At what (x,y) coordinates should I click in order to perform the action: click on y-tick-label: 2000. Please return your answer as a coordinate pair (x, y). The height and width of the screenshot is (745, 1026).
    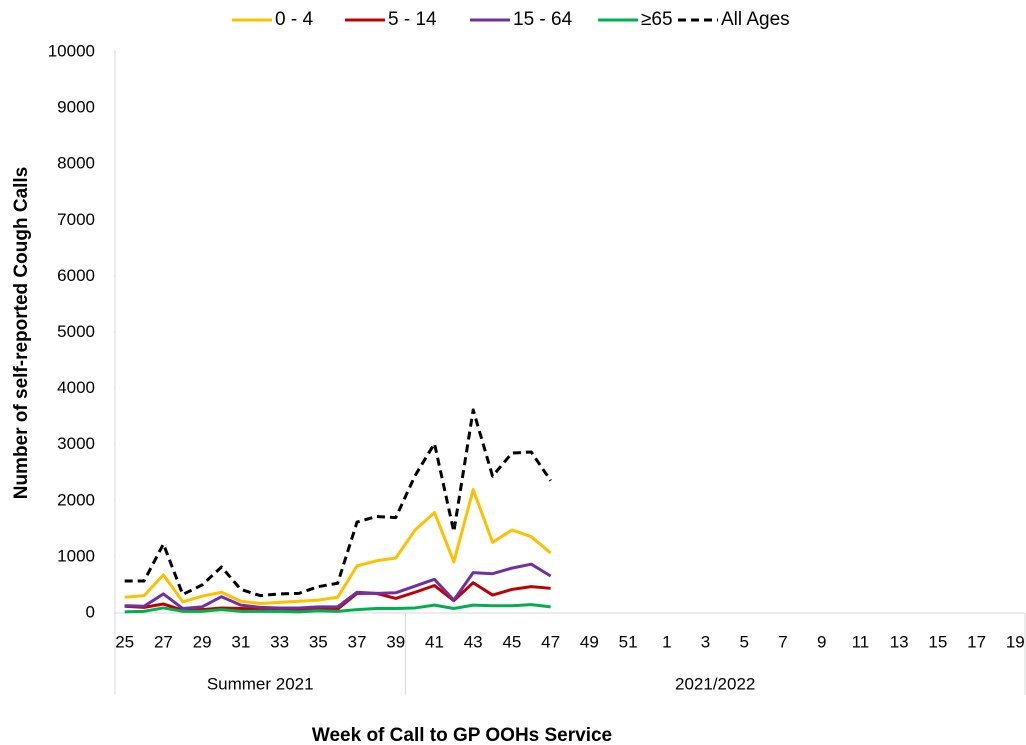
    Looking at the image, I should click on (76, 499).